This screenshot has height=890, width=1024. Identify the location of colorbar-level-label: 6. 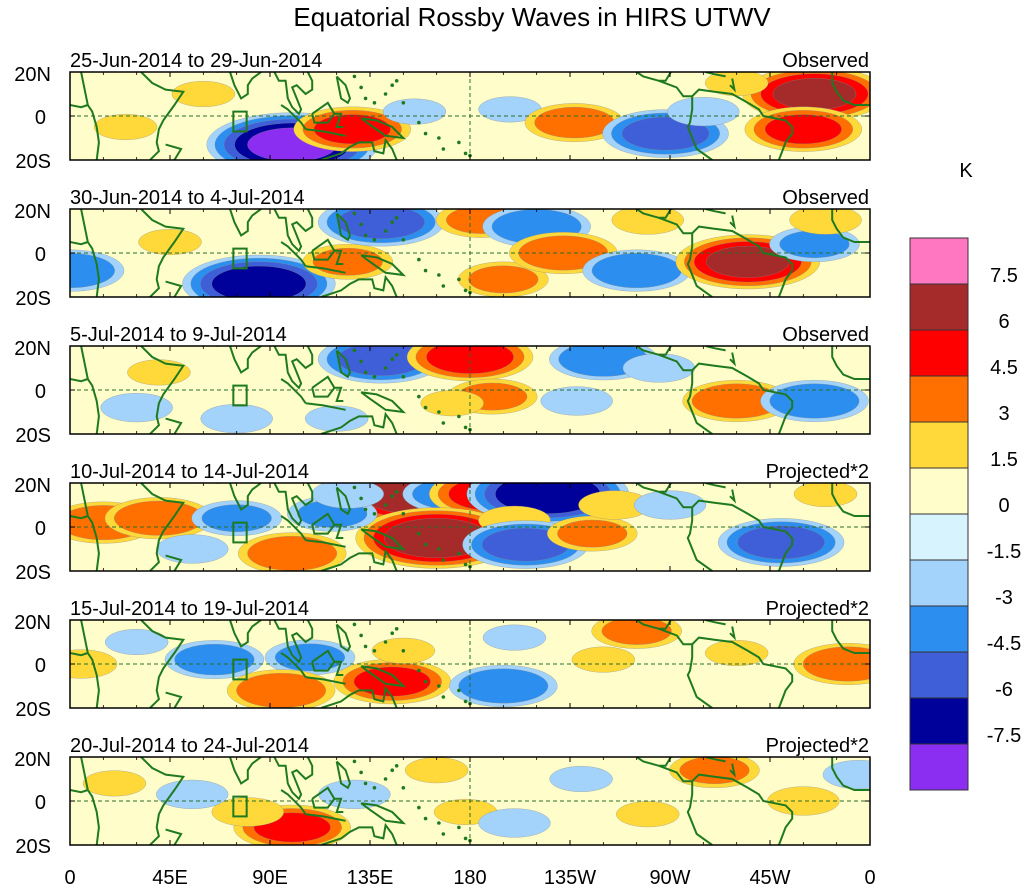
(1003, 322).